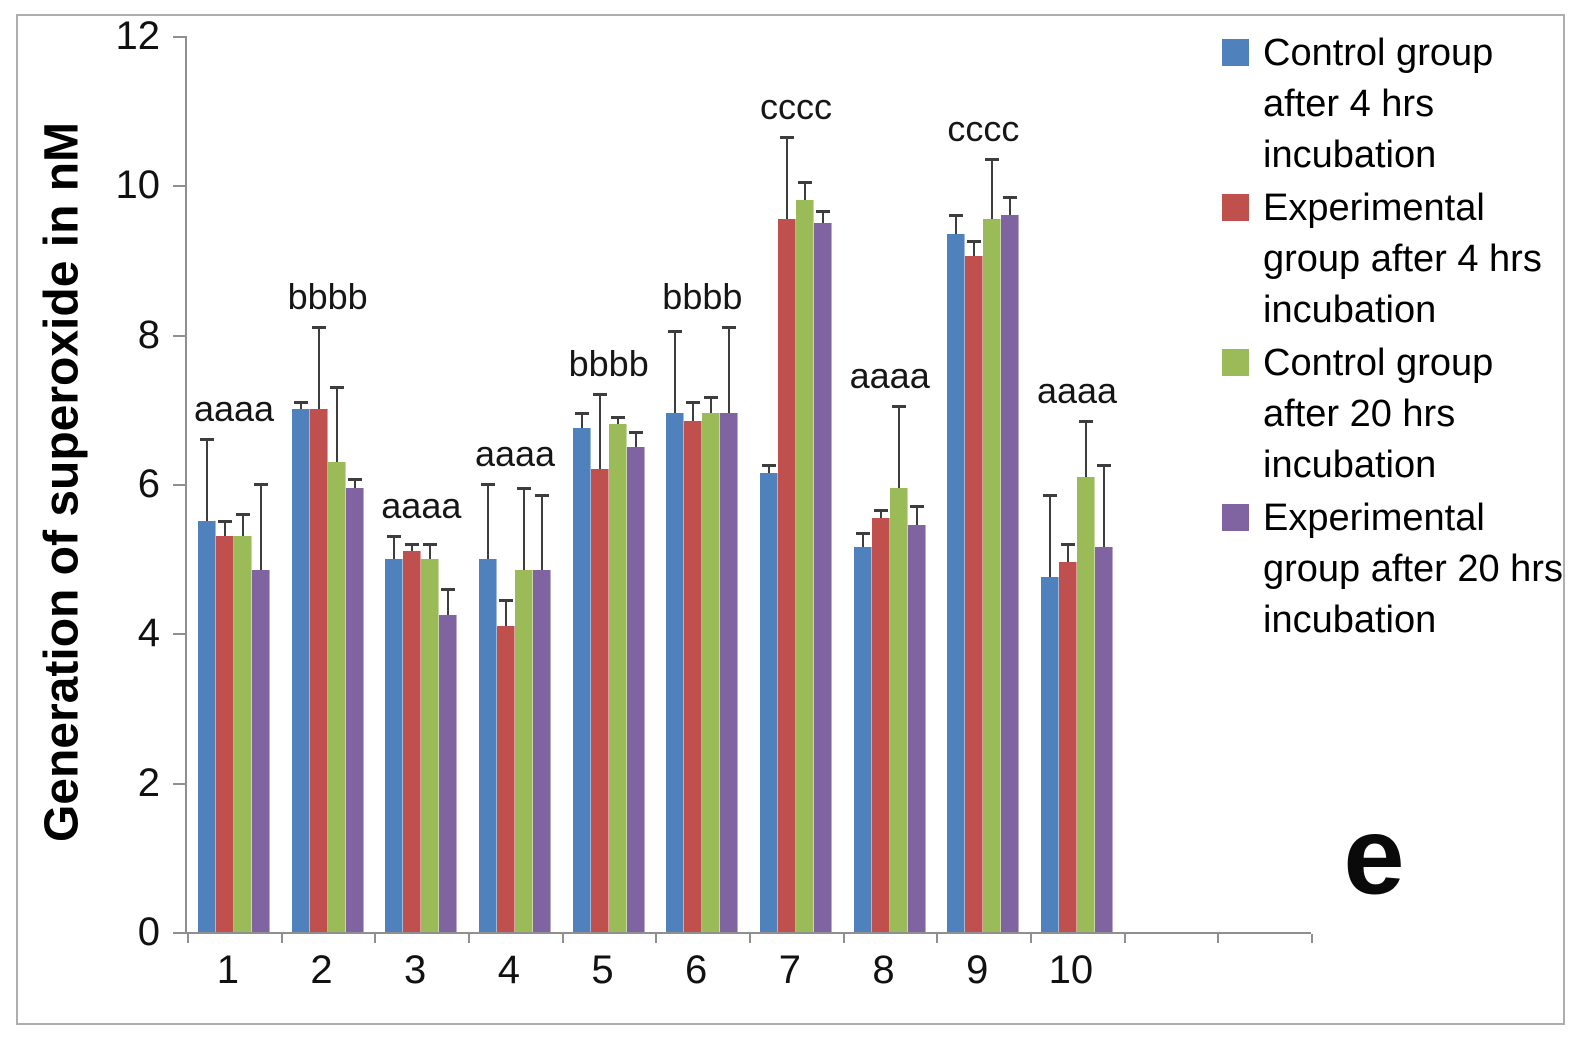 This screenshot has height=1046, width=1584. What do you see at coordinates (148, 932) in the screenshot?
I see `y-axis-tick-label: 0` at bounding box center [148, 932].